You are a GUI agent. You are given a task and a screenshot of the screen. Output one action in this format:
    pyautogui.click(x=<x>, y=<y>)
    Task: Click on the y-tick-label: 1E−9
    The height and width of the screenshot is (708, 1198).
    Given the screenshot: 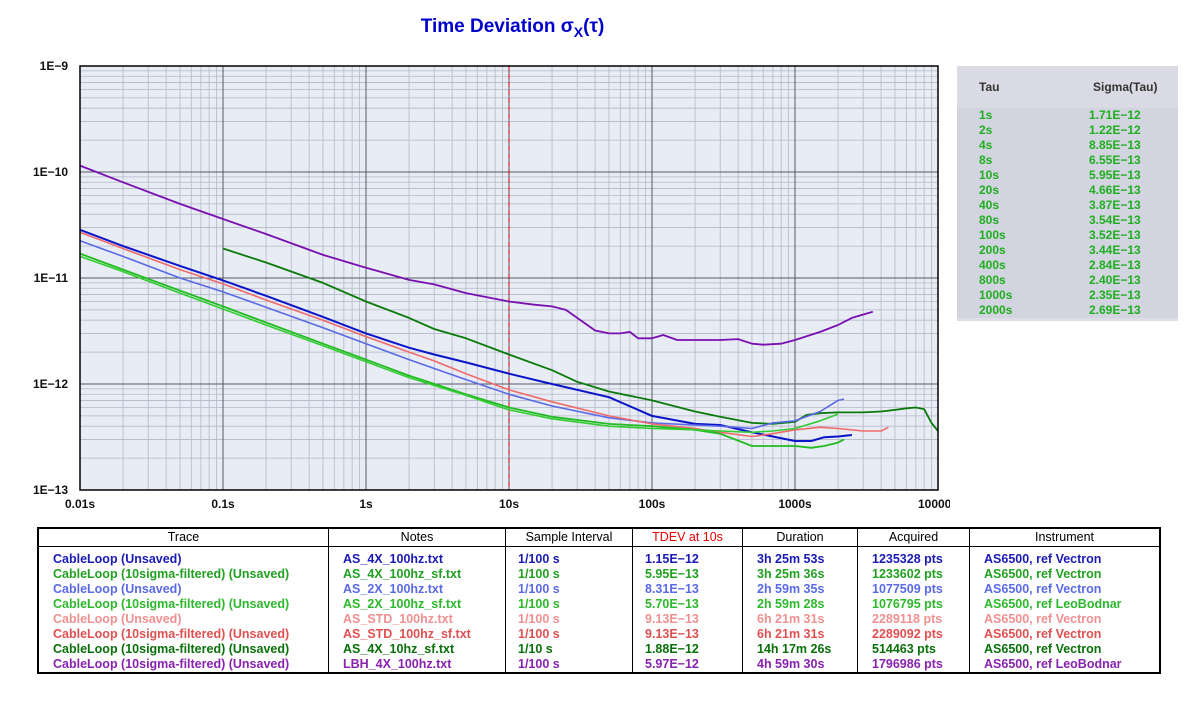 What is the action you would take?
    pyautogui.click(x=54, y=66)
    